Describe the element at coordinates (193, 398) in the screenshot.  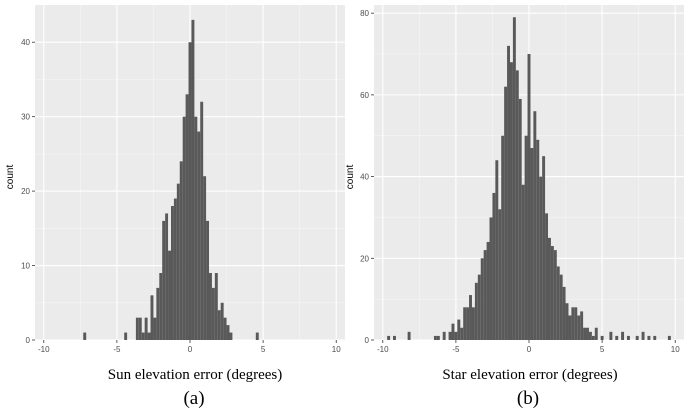
I see `caption-a: (a)` at that location.